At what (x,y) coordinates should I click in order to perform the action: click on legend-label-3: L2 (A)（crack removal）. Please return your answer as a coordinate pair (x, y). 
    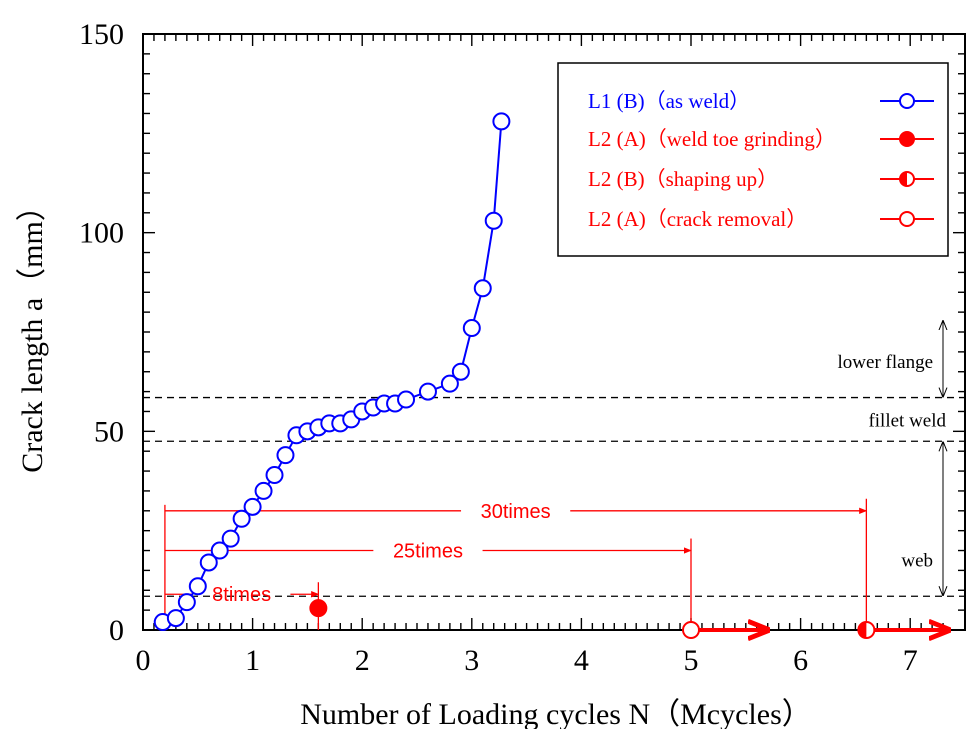
    Looking at the image, I should click on (697, 219).